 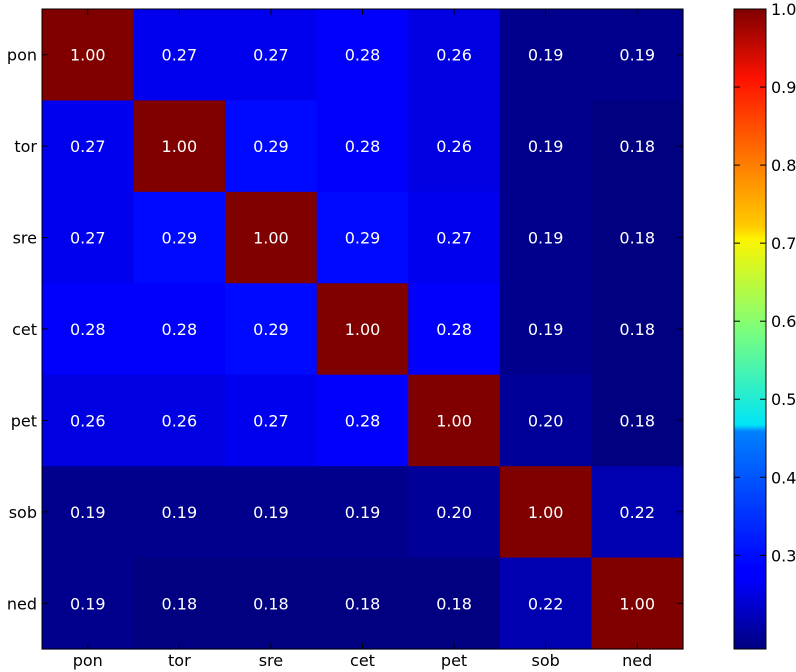 What do you see at coordinates (179, 660) in the screenshot?
I see `x-tick-label: tor` at bounding box center [179, 660].